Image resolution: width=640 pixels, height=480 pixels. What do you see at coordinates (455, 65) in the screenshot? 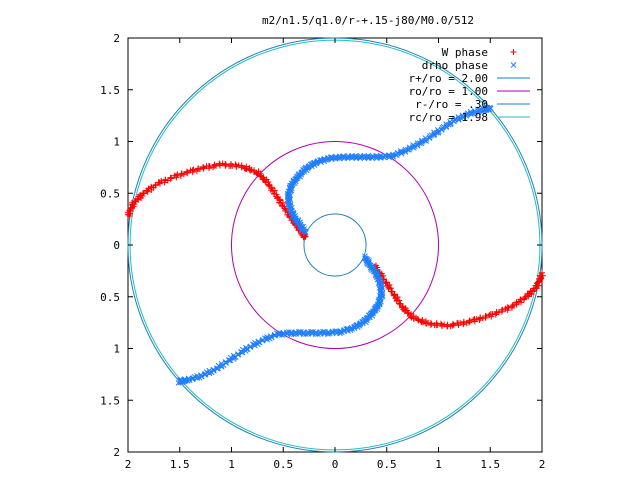
I see `legend-label: drho phase` at bounding box center [455, 65].